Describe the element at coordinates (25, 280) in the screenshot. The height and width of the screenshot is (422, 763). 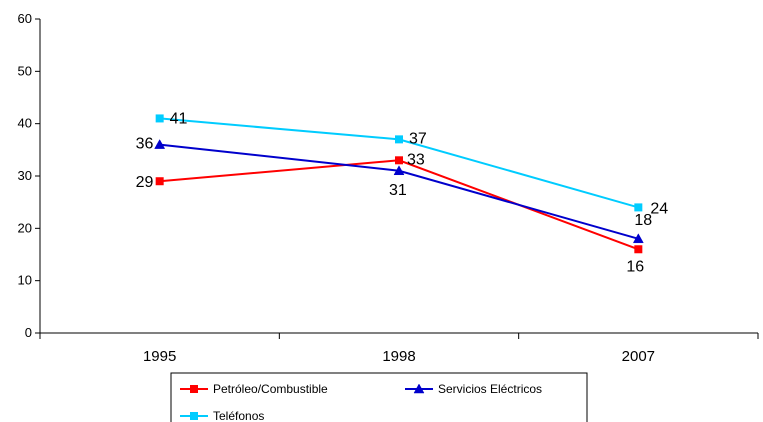
I see `y-tick-label: 10` at that location.